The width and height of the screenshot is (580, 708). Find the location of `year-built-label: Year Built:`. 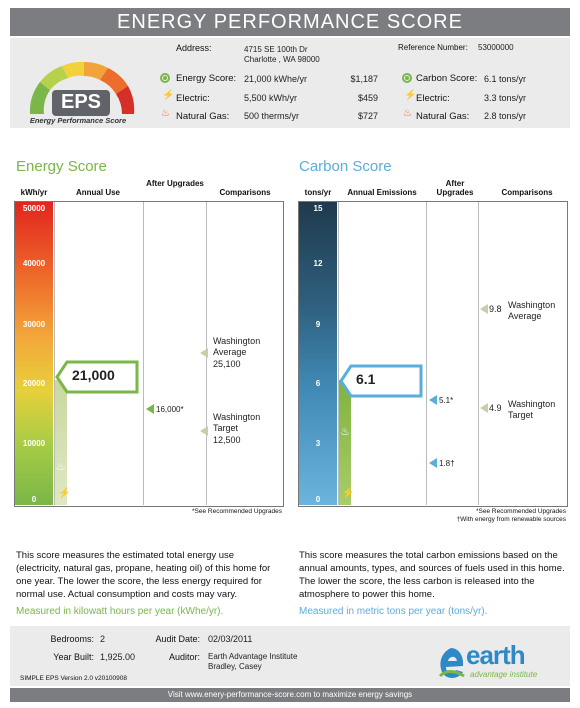

year-built-label: Year Built: is located at coordinates (73, 657).